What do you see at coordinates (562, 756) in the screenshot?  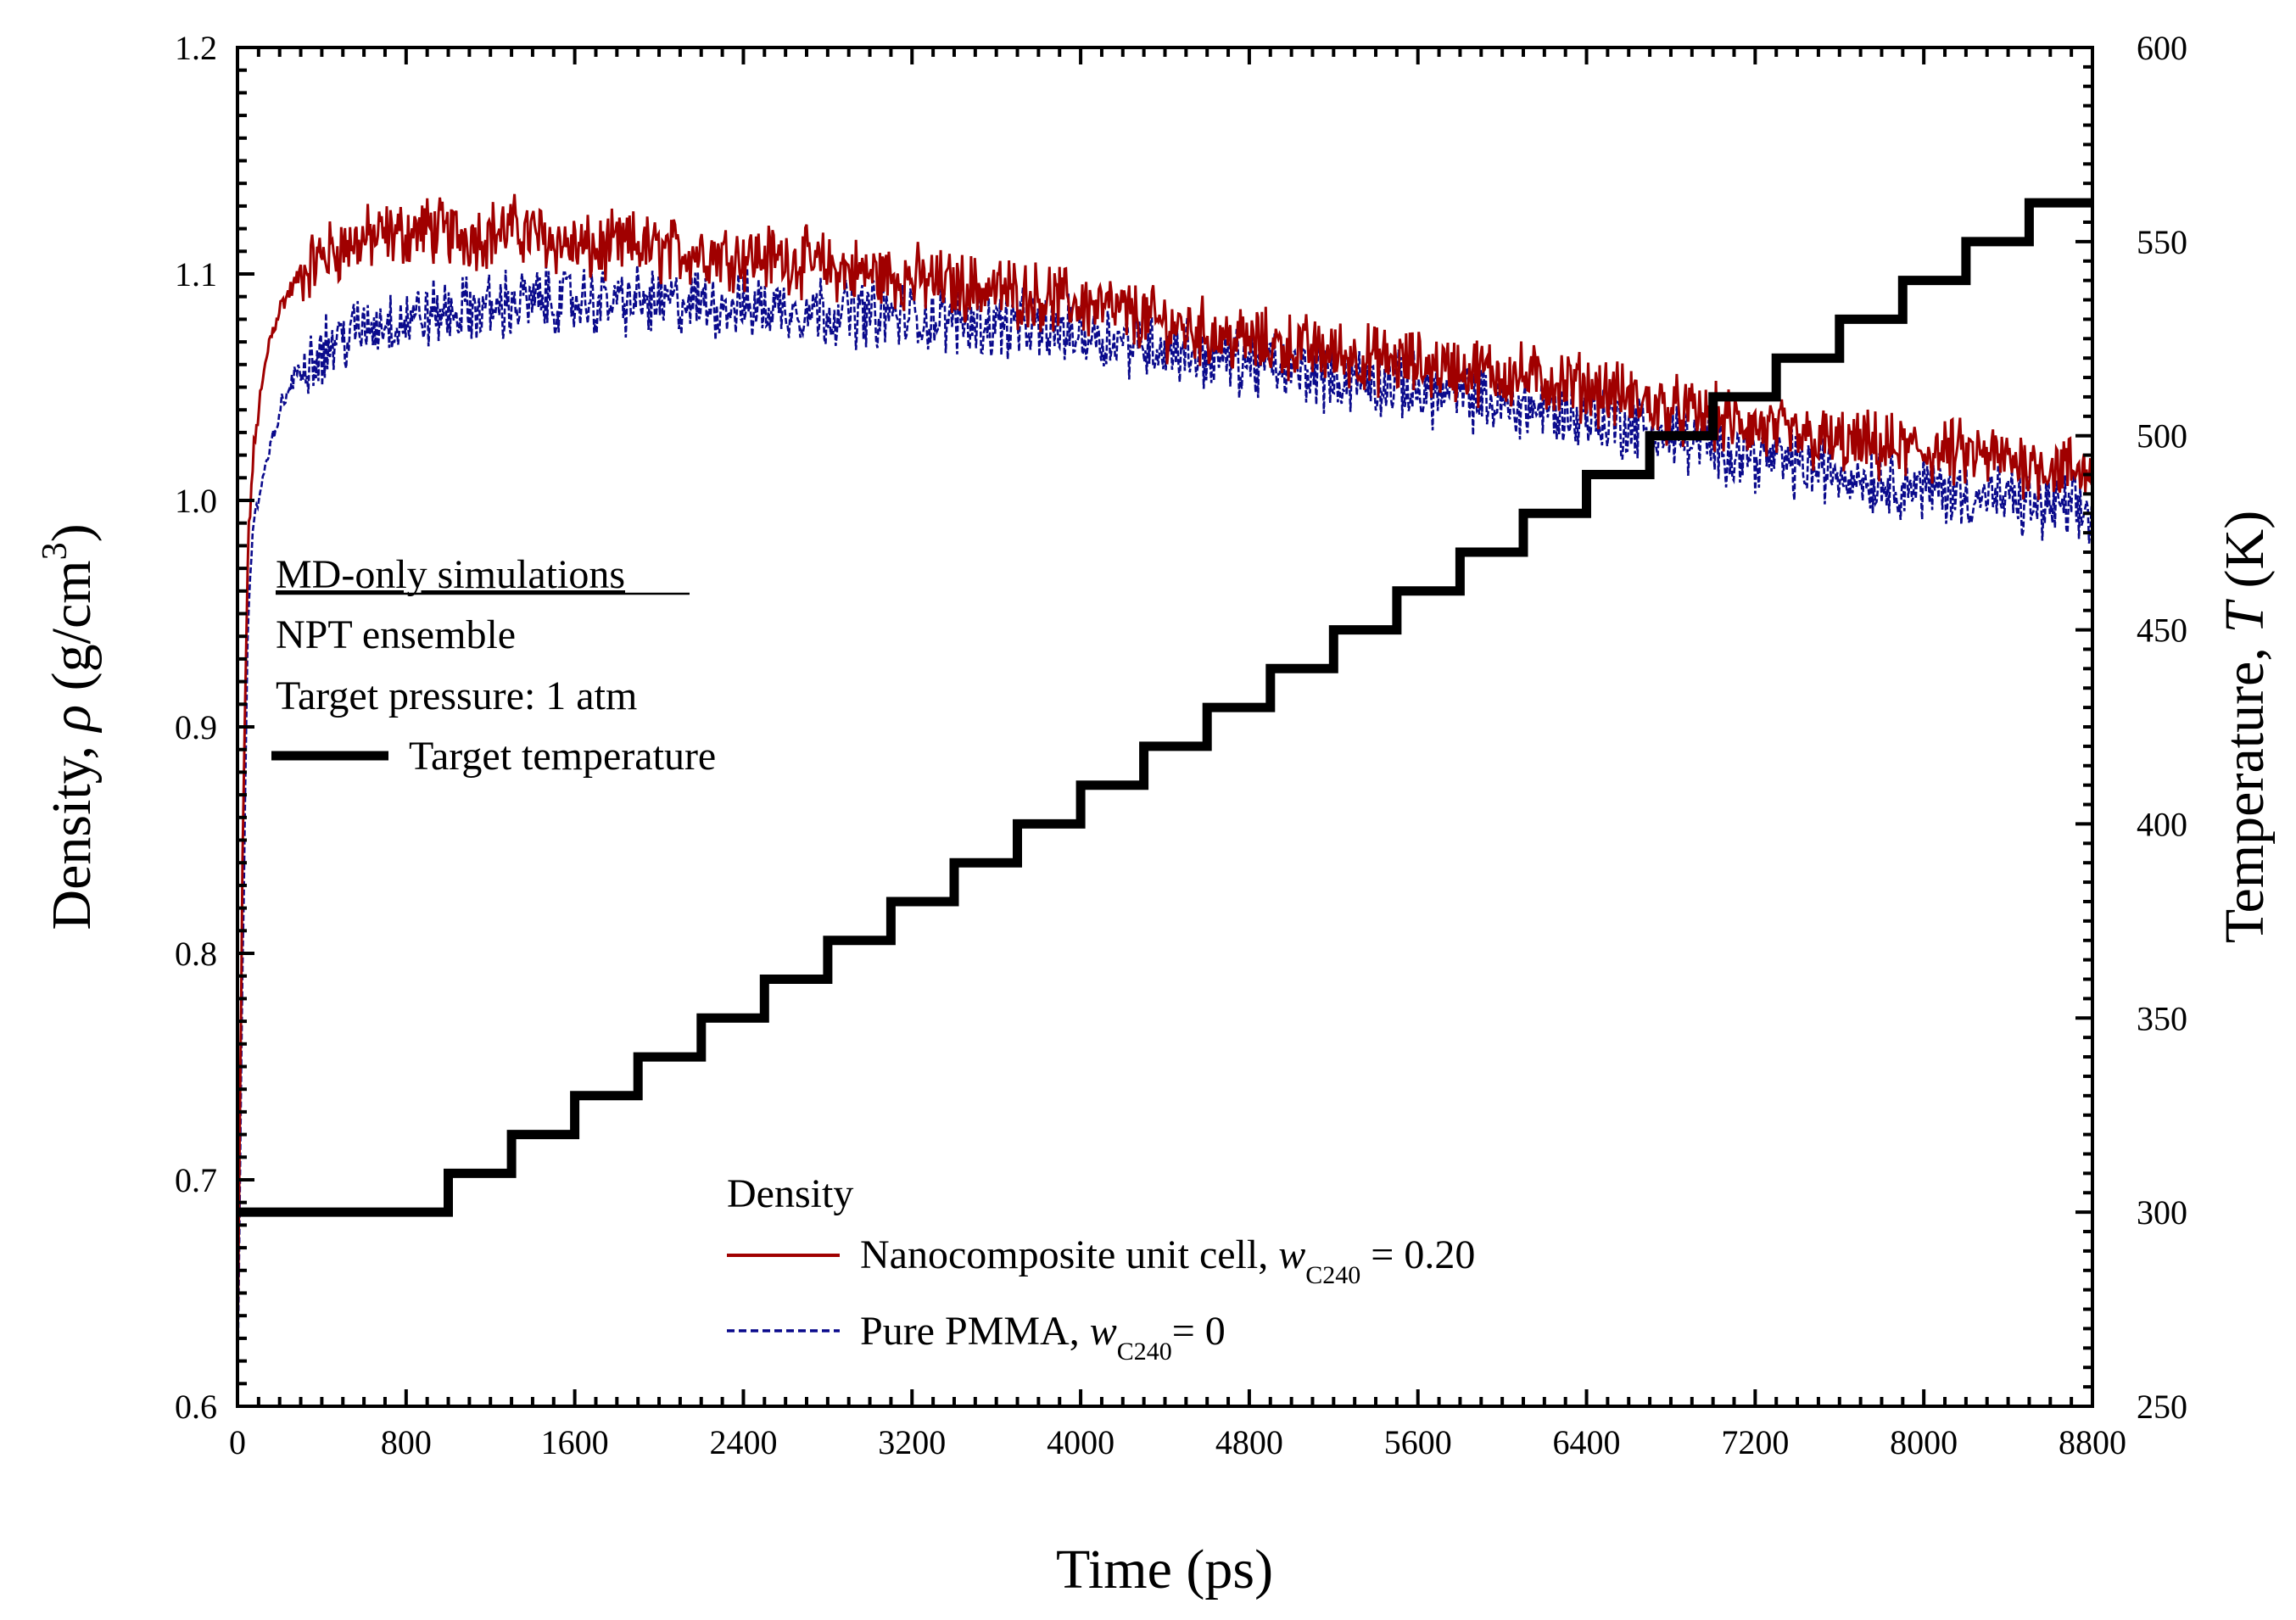 I see `legend-target-temperature-label: Target temperature` at bounding box center [562, 756].